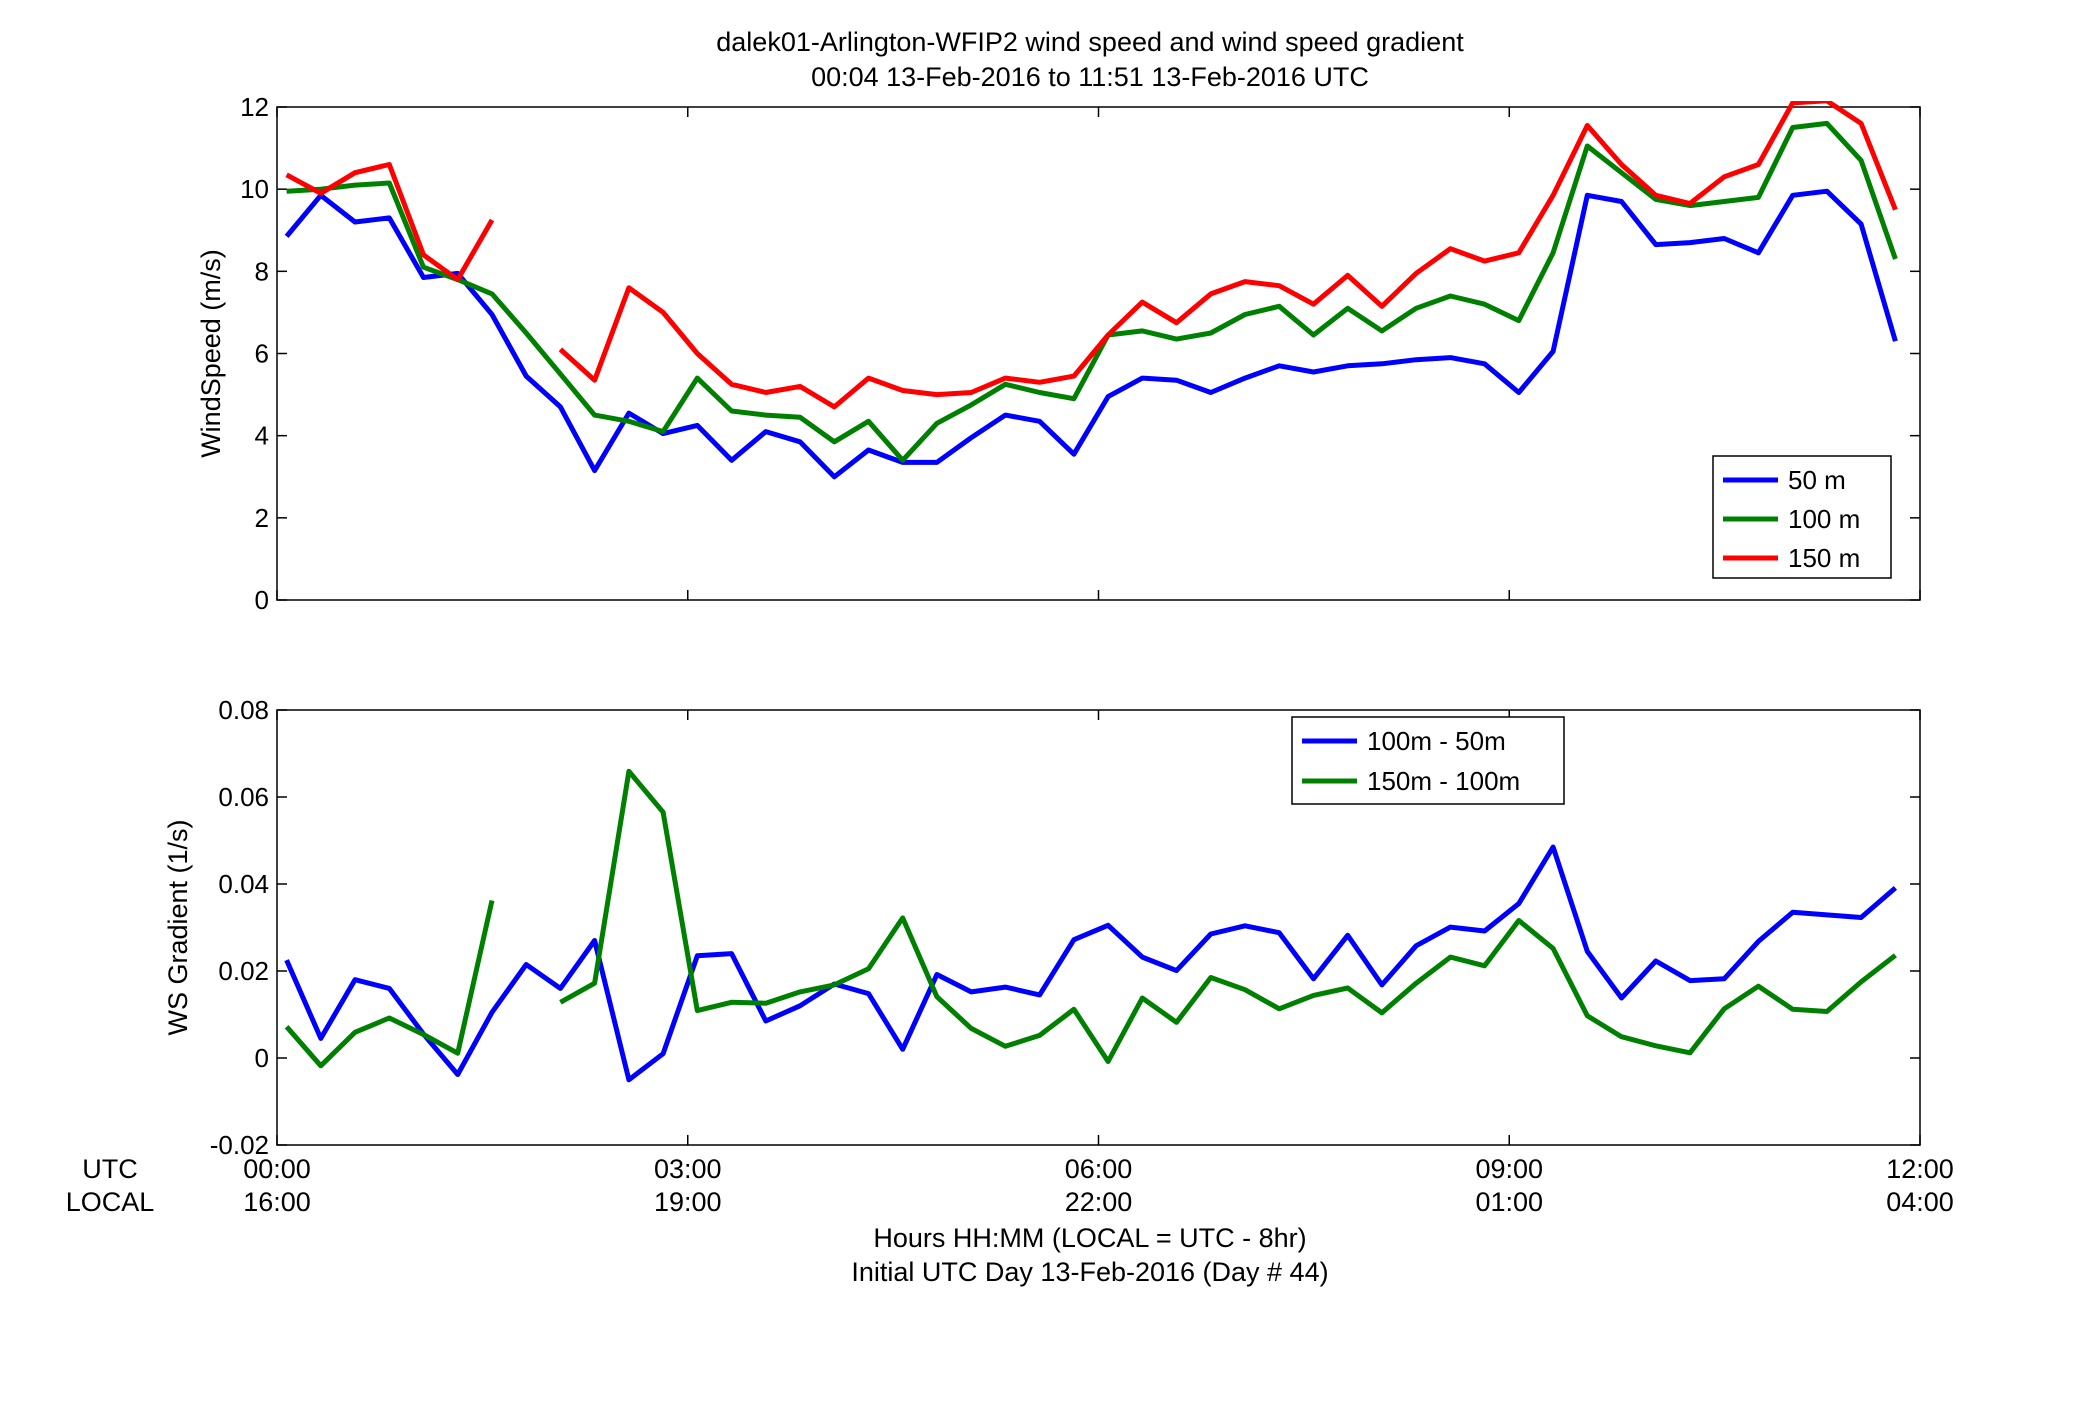  I want to click on y-tick-label: 0.02, so click(243, 971).